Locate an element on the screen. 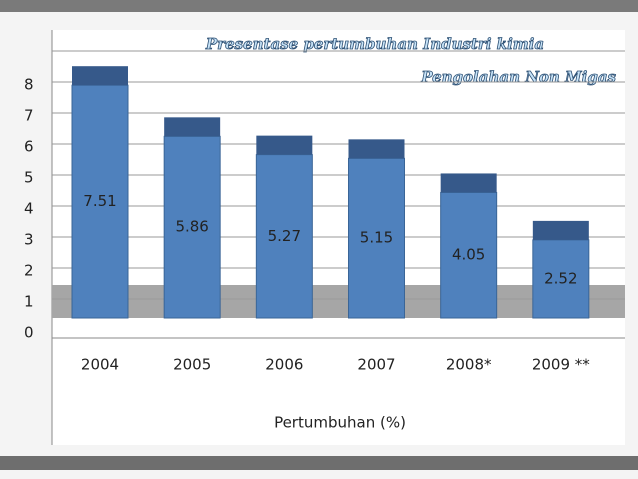  x-tick-label: 2009 ** is located at coordinates (561, 365).